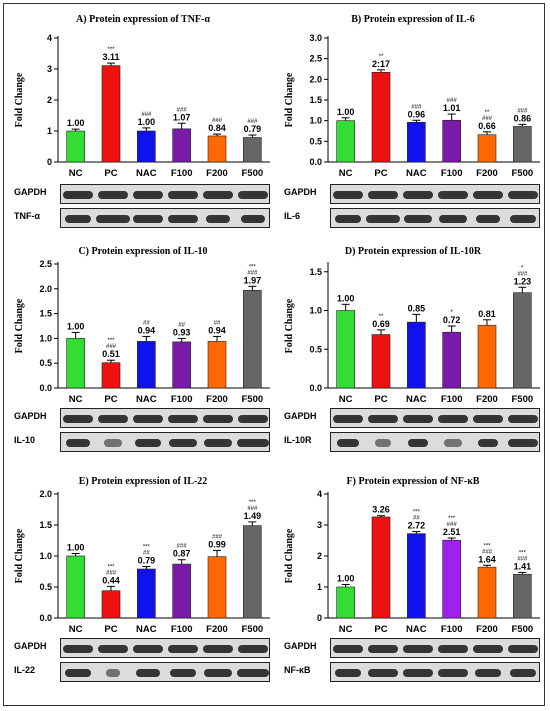  What do you see at coordinates (143, 481) in the screenshot?
I see `chart-title: E) Protein expression of IL-22` at bounding box center [143, 481].